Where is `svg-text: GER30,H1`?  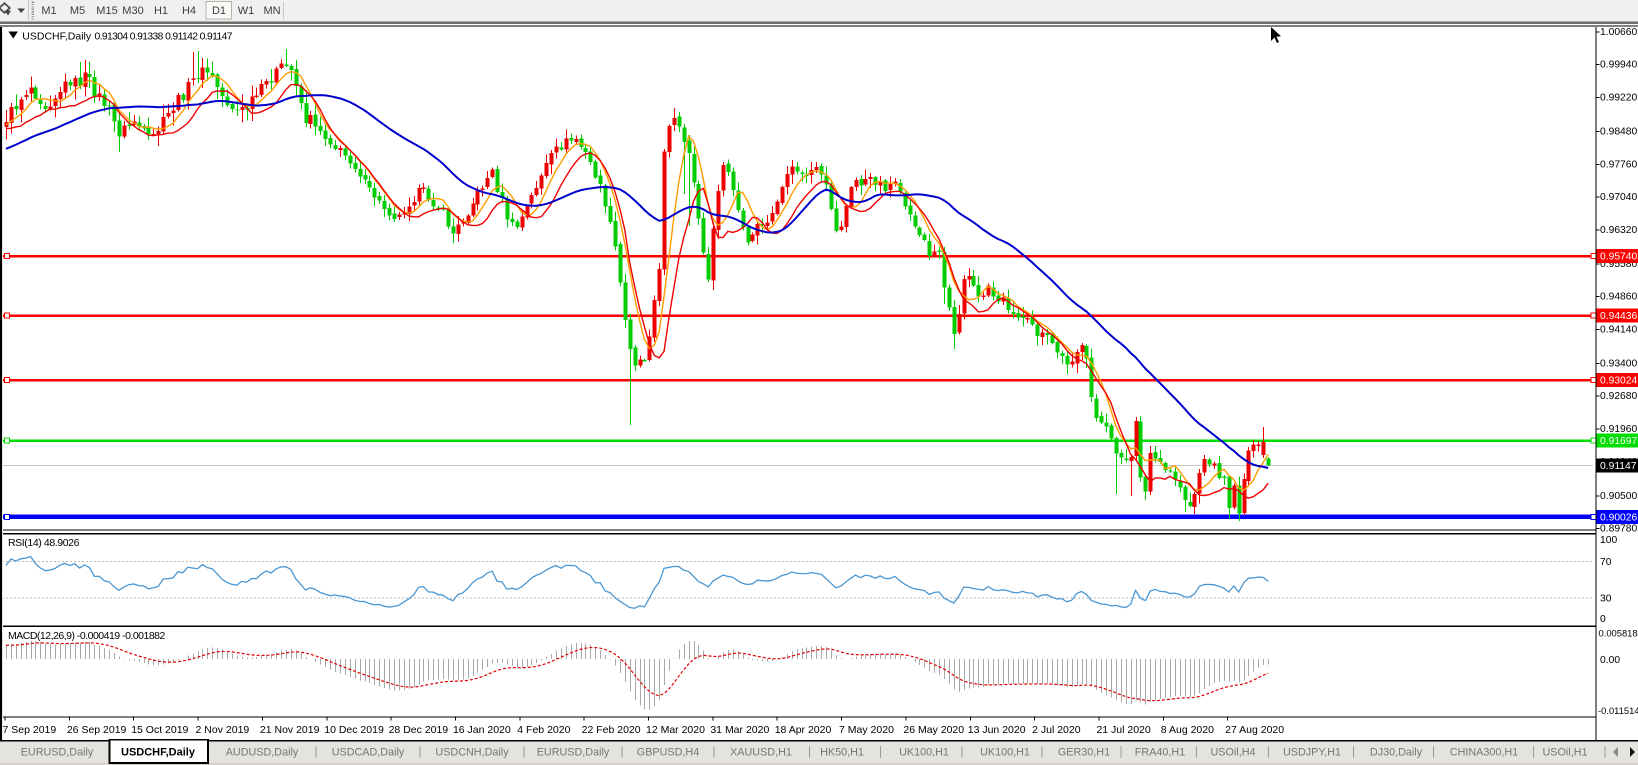
svg-text: GER30,H1 is located at coordinates (1084, 753).